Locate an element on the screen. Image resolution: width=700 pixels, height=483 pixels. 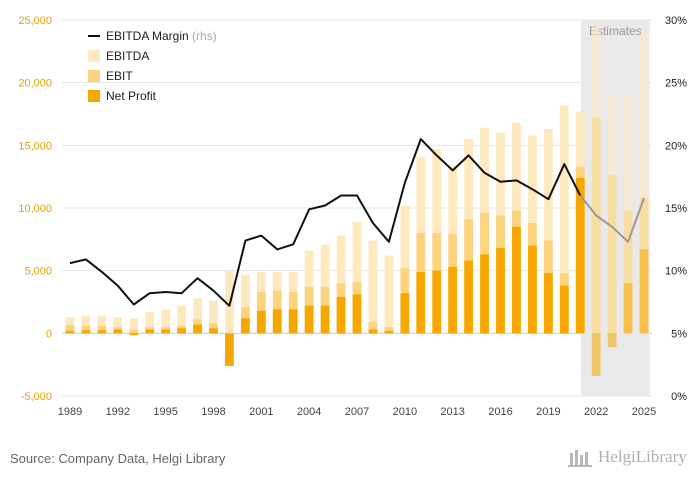
bar-ebitda-1993 is located at coordinates (134, 326).